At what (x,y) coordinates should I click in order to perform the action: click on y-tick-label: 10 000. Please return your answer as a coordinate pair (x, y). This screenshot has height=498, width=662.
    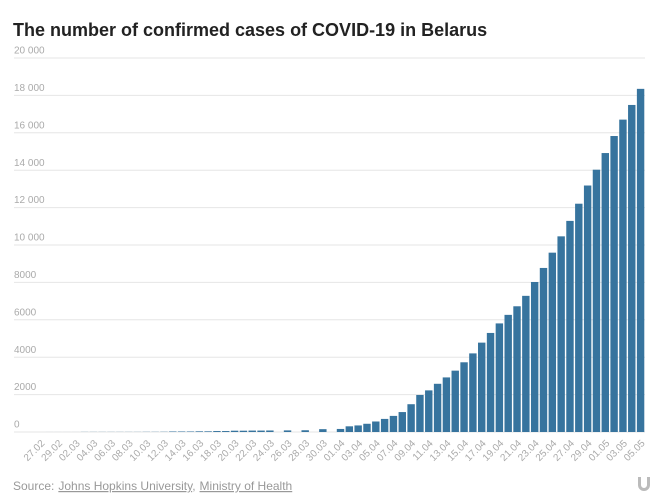
    Looking at the image, I should click on (29, 238).